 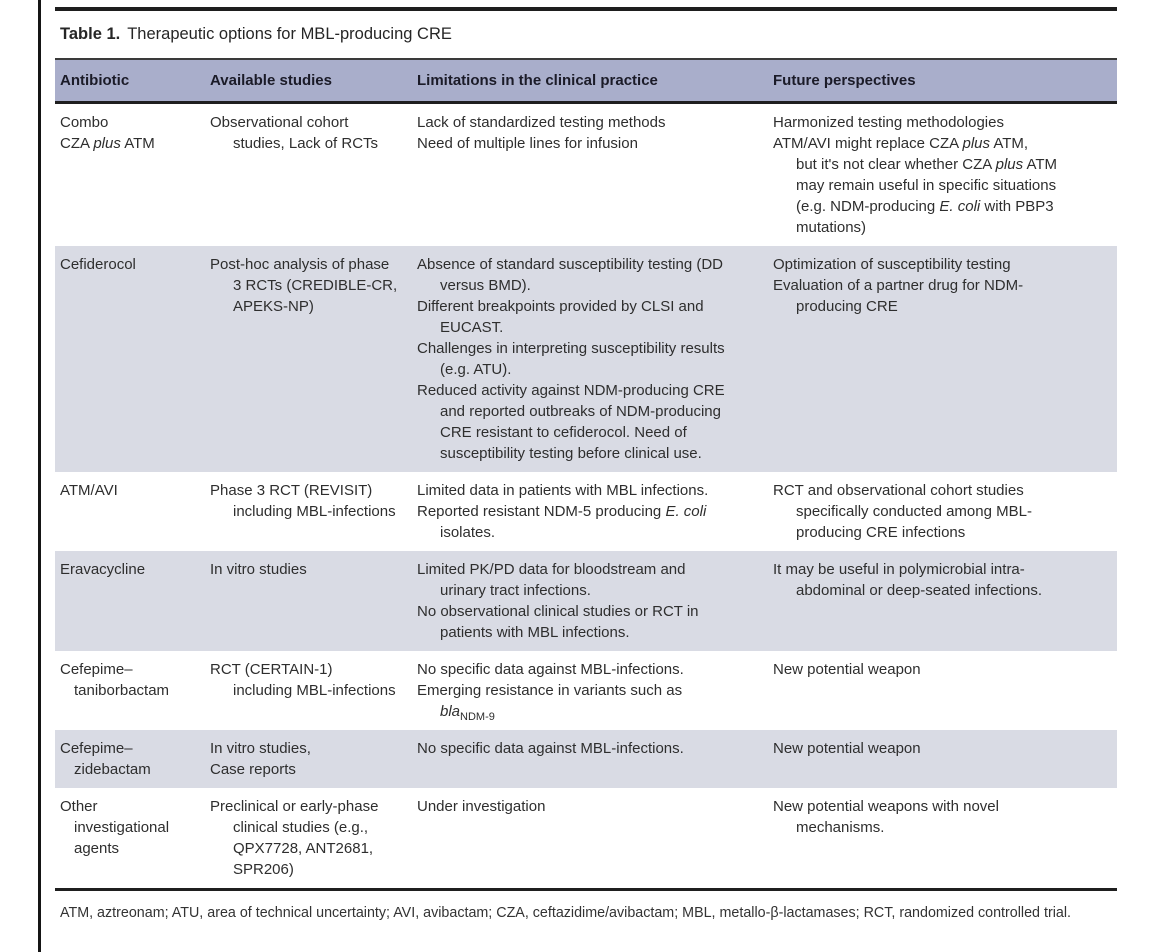 I want to click on text-line: No specific data against MBL-infections., so click(x=550, y=748).